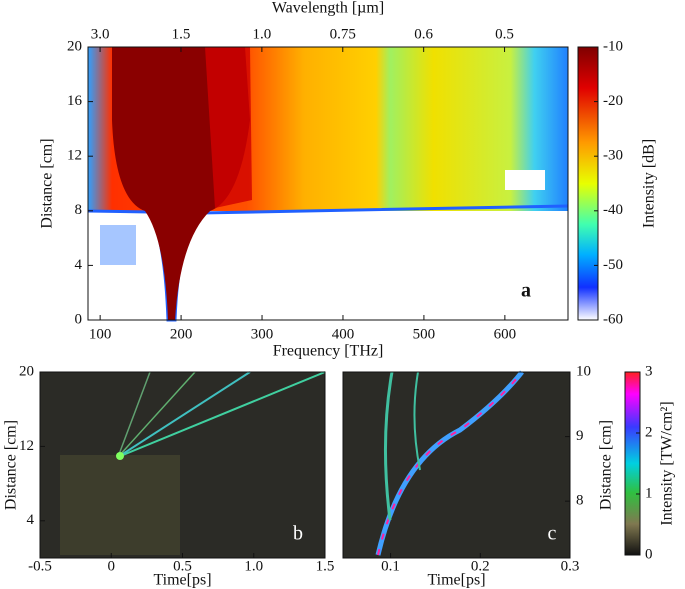 Image resolution: width=685 pixels, height=589 pixels. I want to click on y-tick-label: 0, so click(79, 319).